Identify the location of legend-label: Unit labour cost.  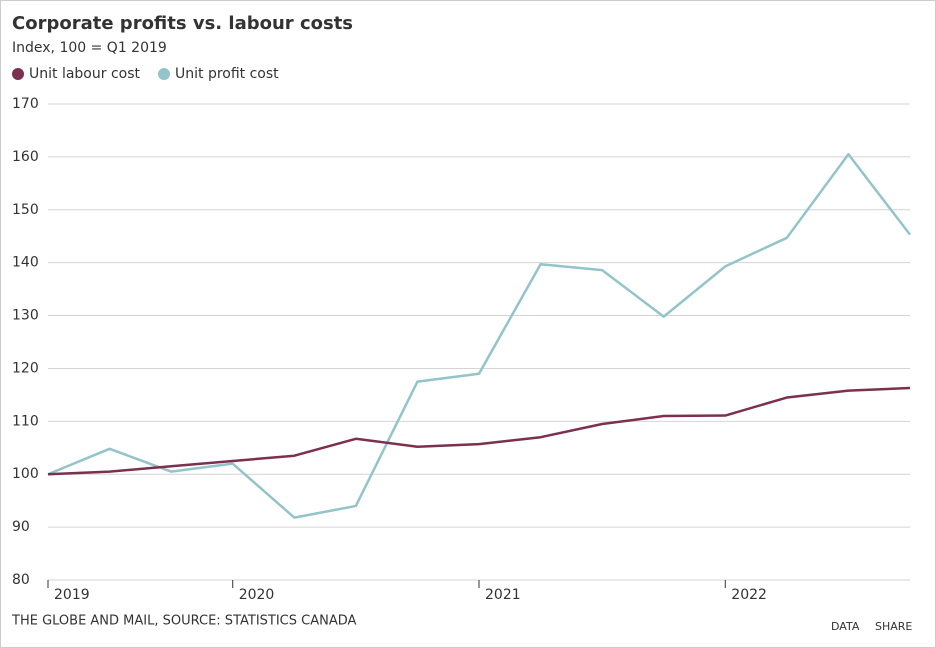
(85, 74).